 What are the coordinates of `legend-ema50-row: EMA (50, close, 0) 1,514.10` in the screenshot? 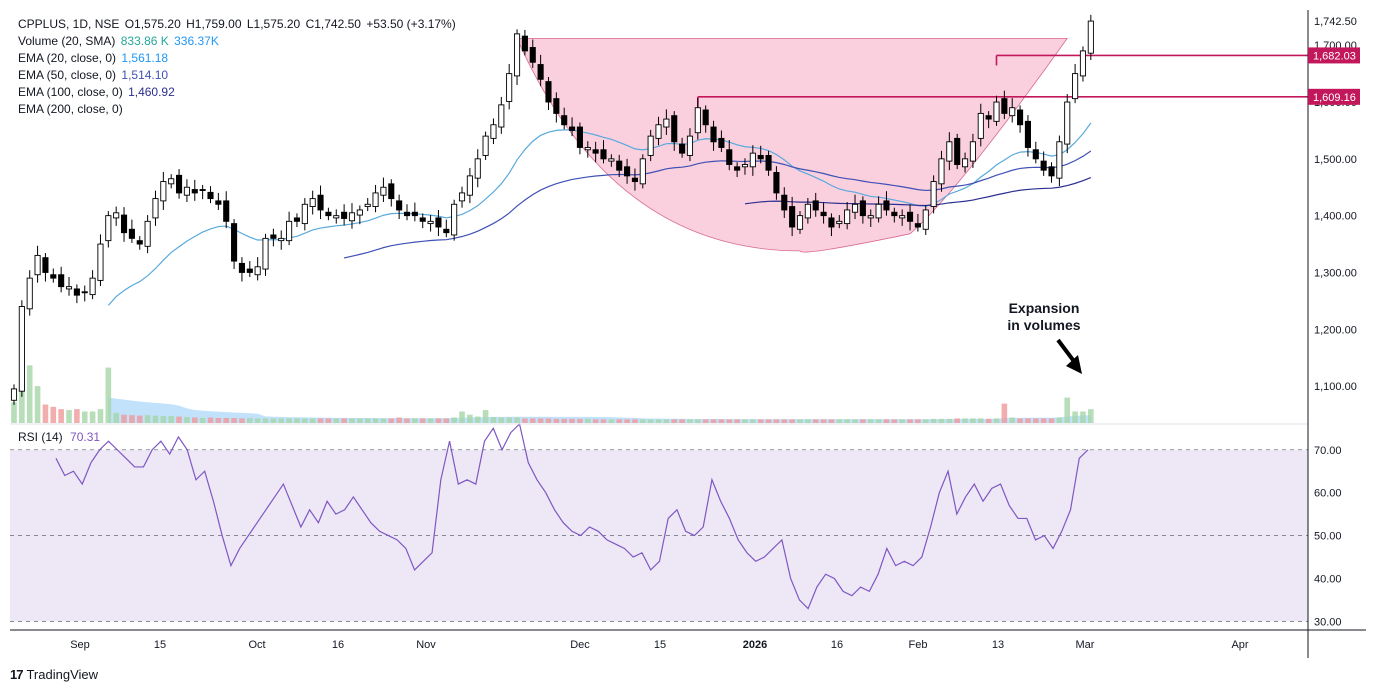 It's located at (237, 75).